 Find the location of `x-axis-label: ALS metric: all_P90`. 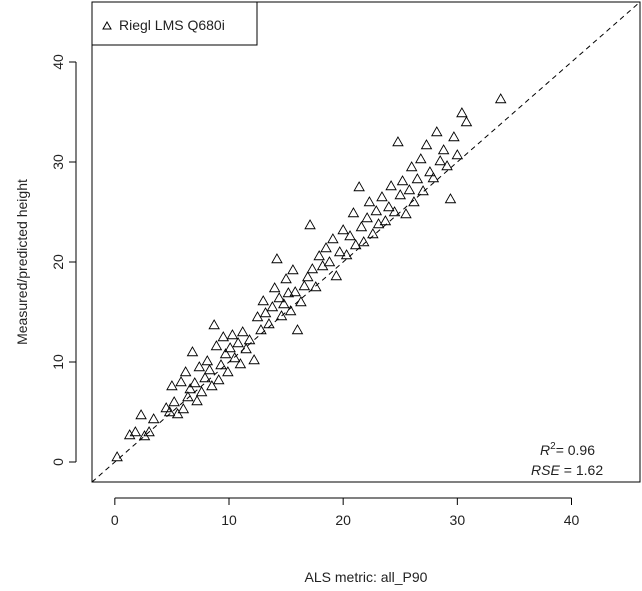

x-axis-label: ALS metric: all_P90 is located at coordinates (366, 577).